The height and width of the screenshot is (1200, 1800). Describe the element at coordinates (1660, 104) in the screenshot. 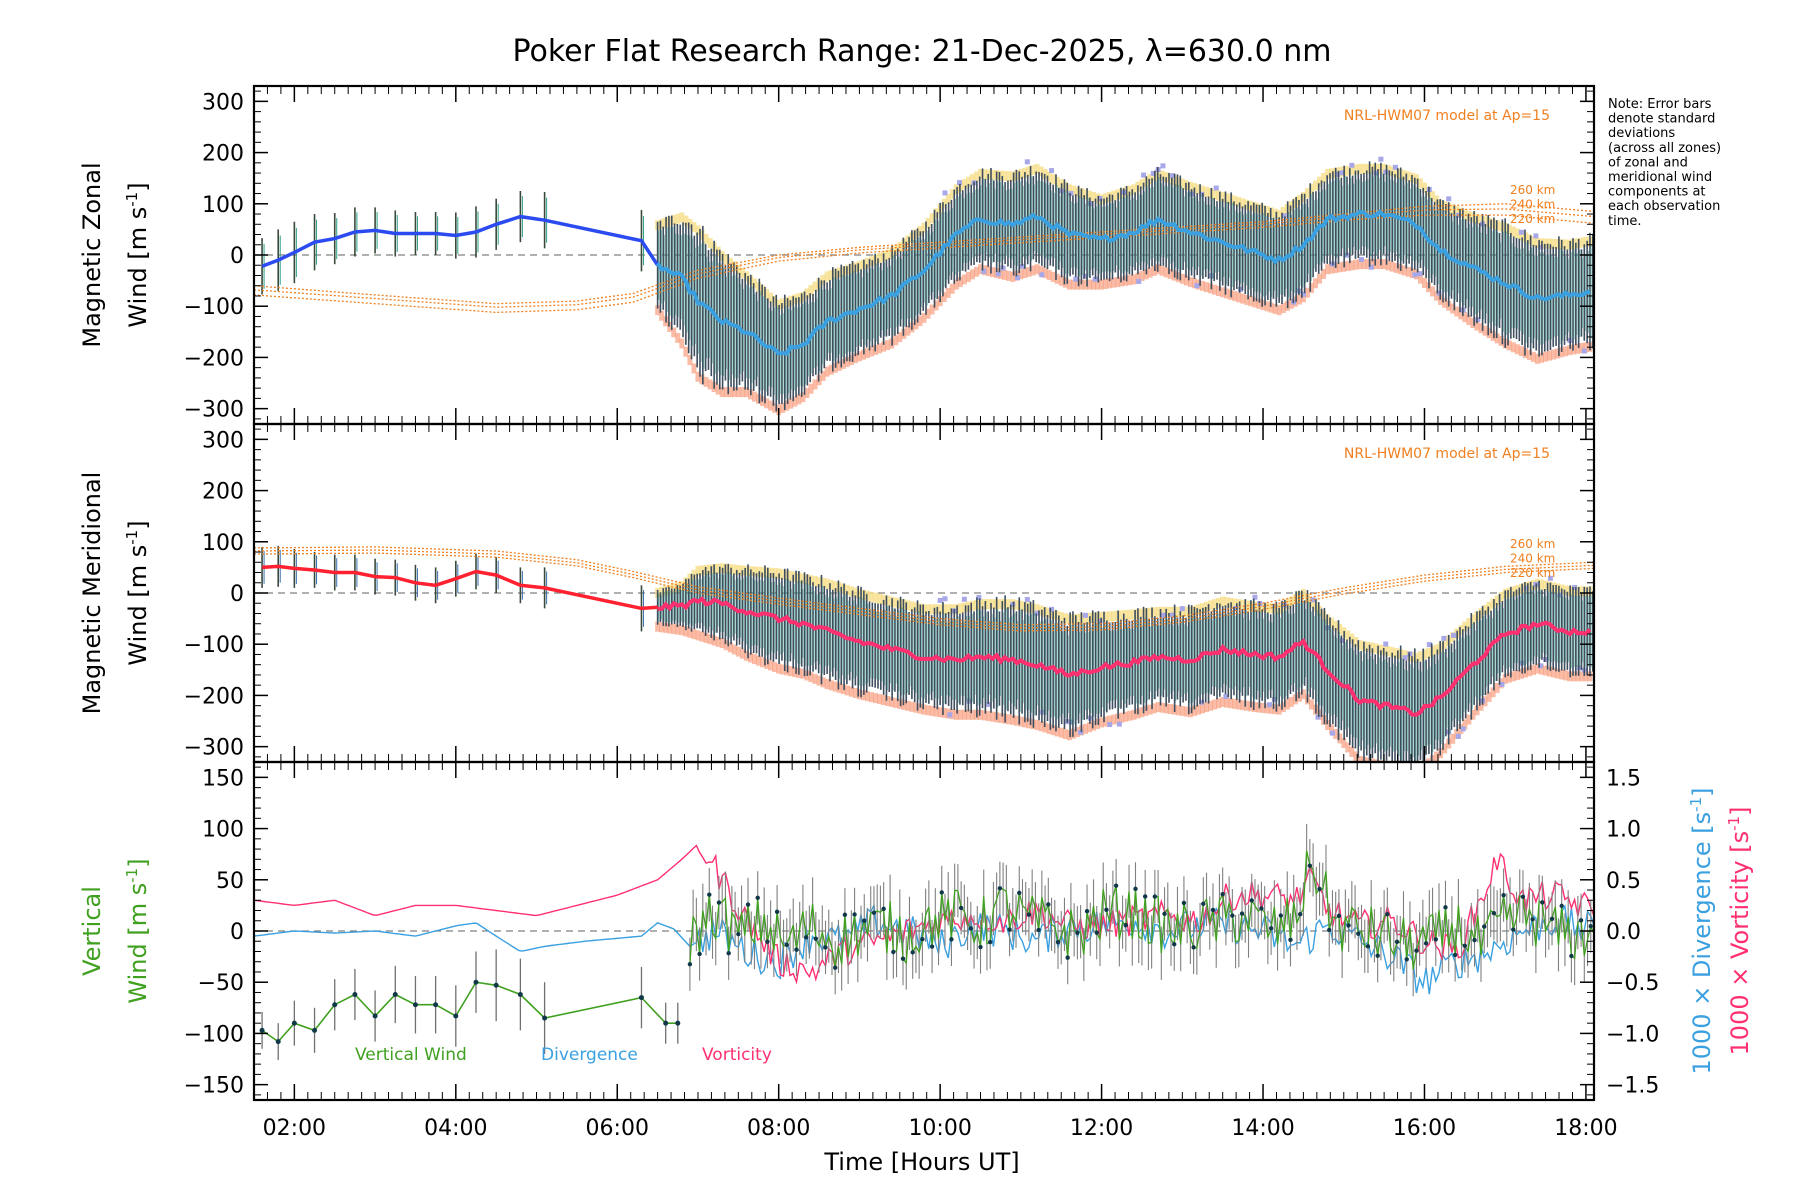

I see `note-line: Note: Error bars` at that location.